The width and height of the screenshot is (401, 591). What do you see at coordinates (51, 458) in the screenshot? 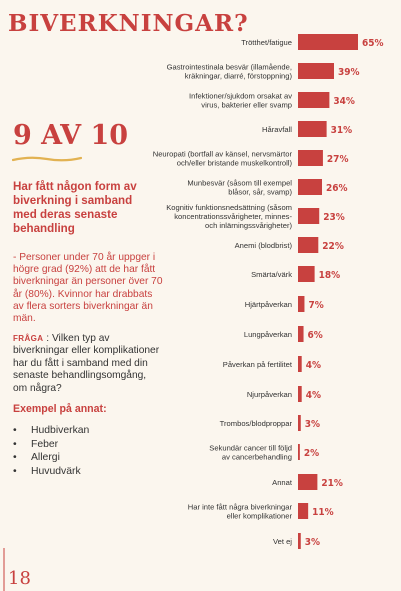
I see `example-item: Allergi` at bounding box center [51, 458].